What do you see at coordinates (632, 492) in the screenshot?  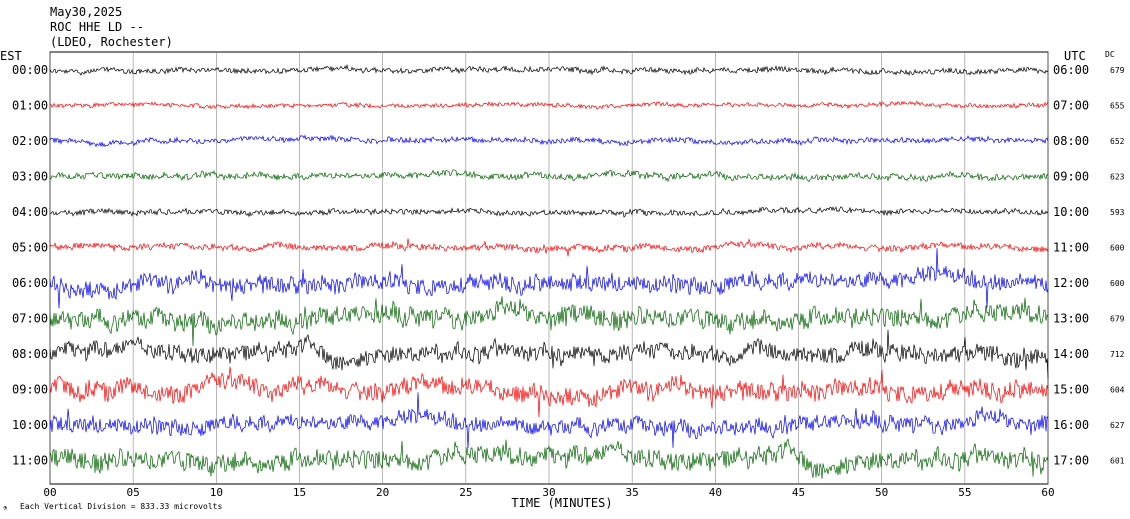 I see `x-tick-label: 35` at bounding box center [632, 492].